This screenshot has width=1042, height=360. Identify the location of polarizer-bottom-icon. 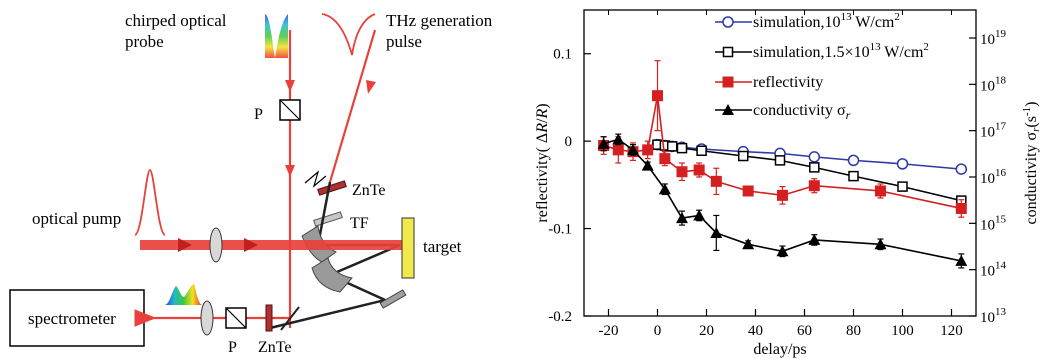
(236, 318).